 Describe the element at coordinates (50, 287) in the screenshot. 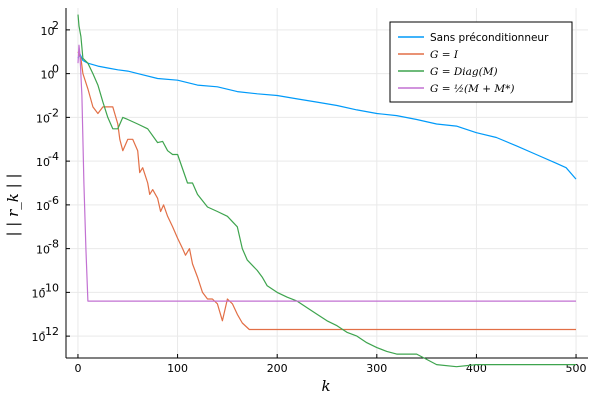

I see `y-tick-exponent: -10` at that location.